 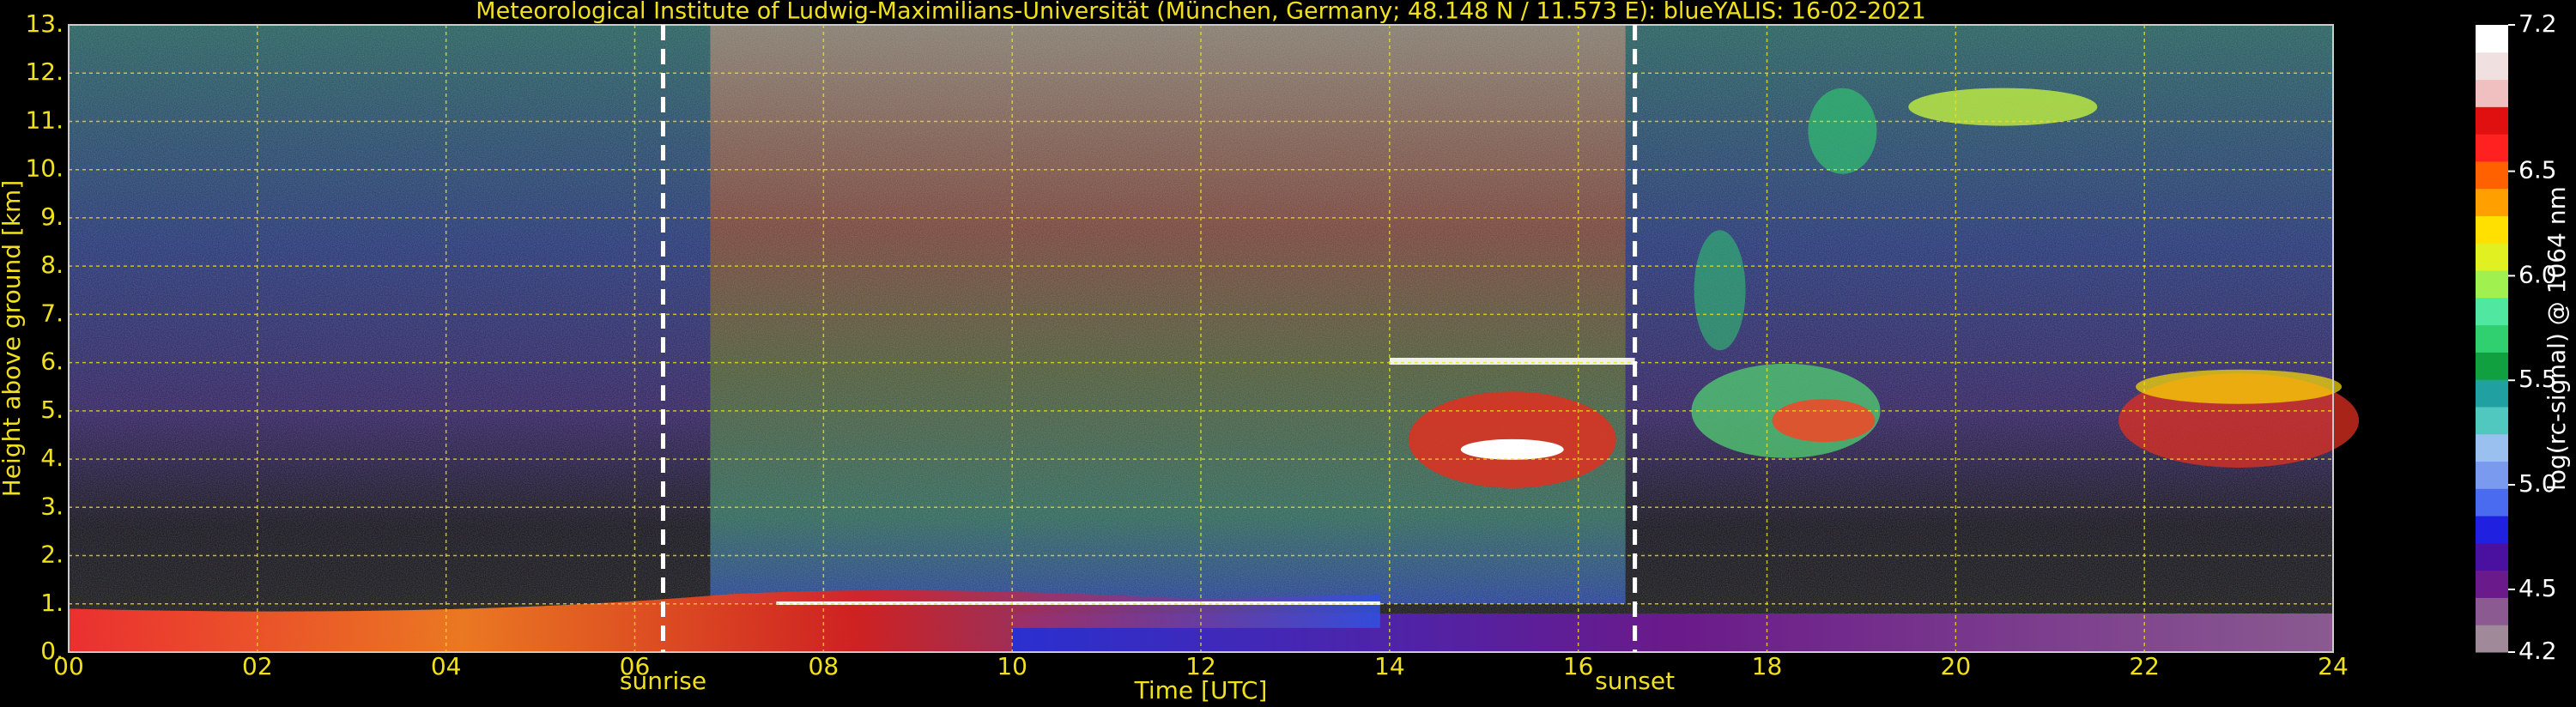 What do you see at coordinates (44, 24) in the screenshot?
I see `y-tick-label: 13.` at bounding box center [44, 24].